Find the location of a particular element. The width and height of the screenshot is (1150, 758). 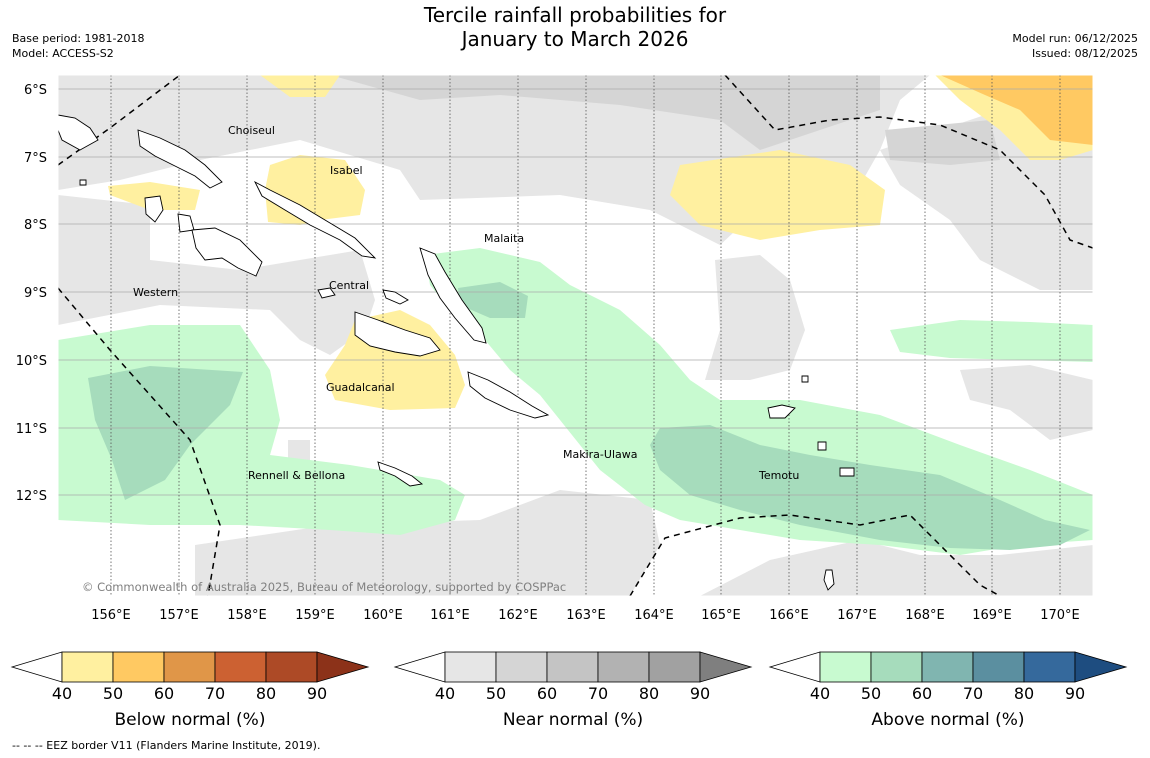

lon-label: 157°E is located at coordinates (179, 615).